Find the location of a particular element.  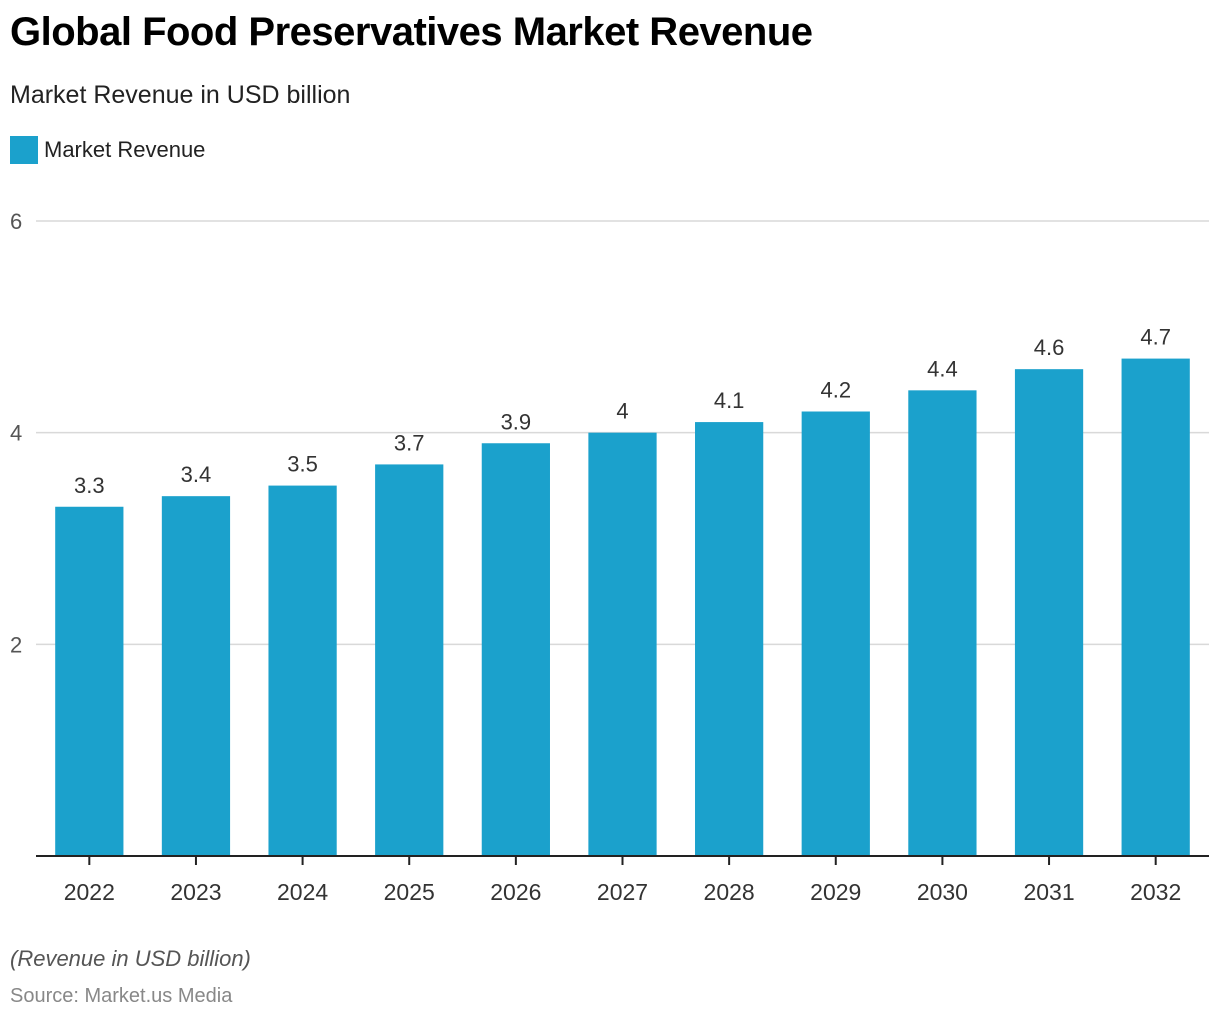

data-label: 4.1 is located at coordinates (729, 400).